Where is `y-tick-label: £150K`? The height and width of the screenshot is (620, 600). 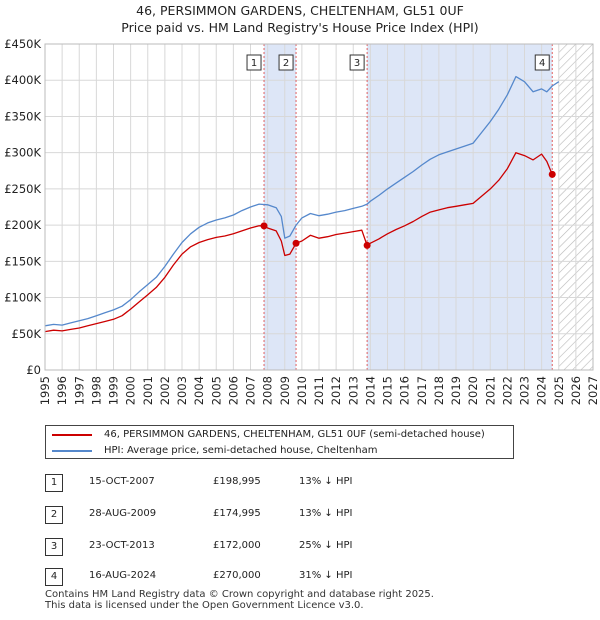 y-tick-label: £150K is located at coordinates (22, 261).